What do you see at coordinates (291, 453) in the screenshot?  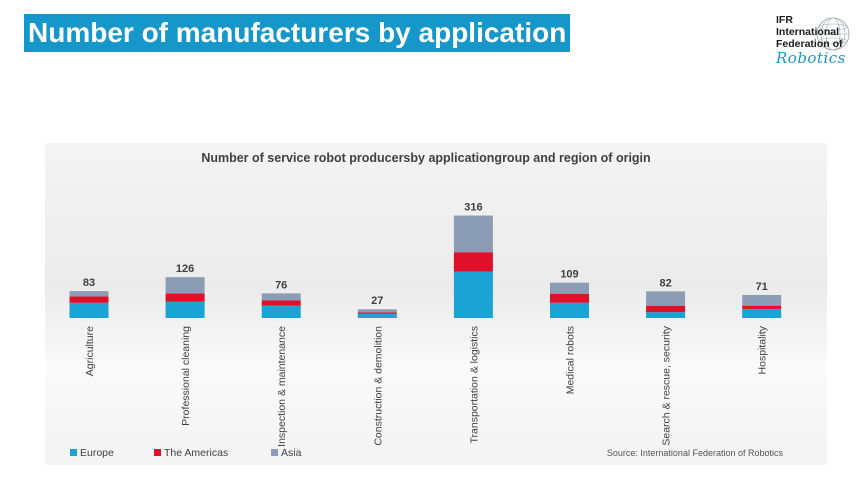 I see `legend-label-3: Asia` at bounding box center [291, 453].